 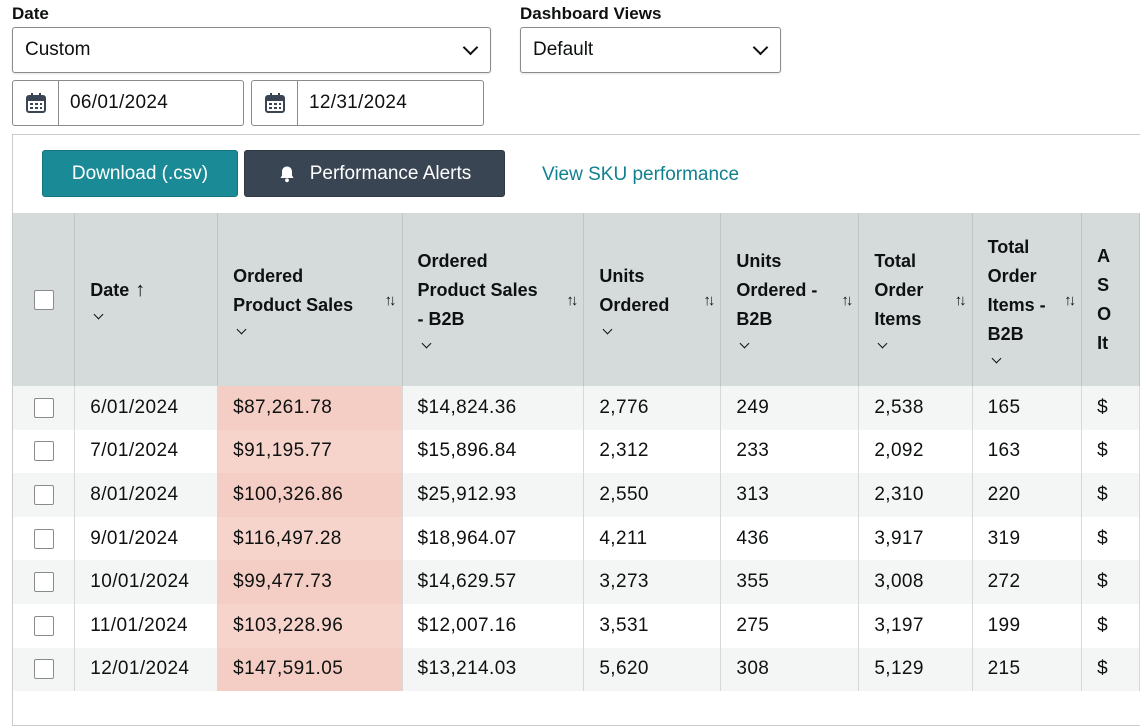 What do you see at coordinates (790, 538) in the screenshot?
I see `table-cell: 436` at bounding box center [790, 538].